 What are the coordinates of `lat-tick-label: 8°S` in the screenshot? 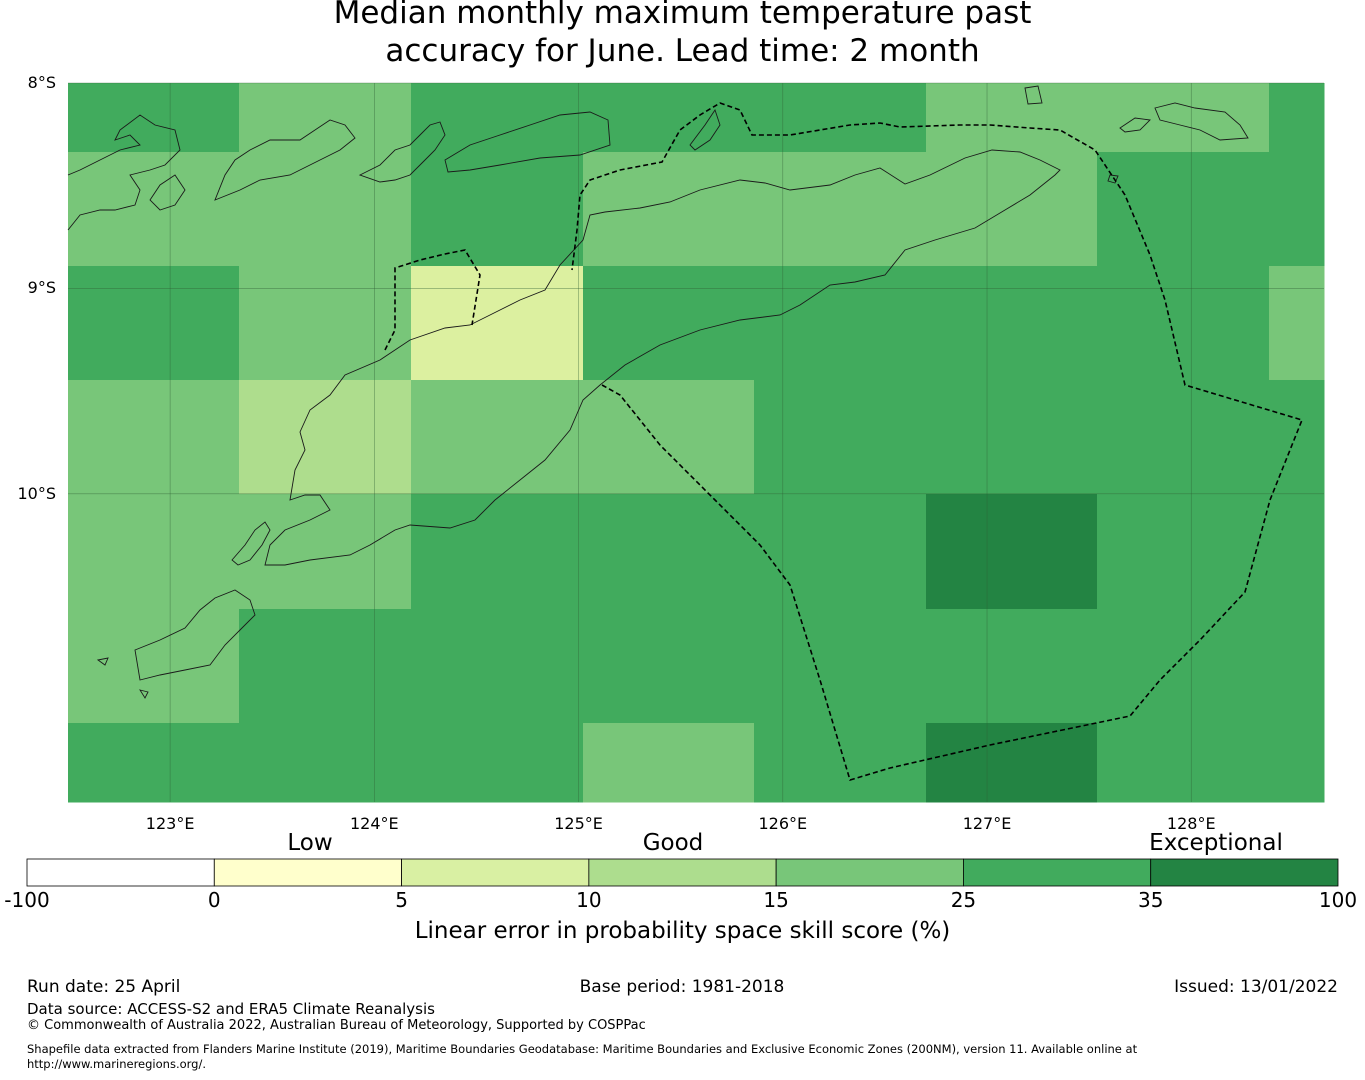 It's located at (41, 82).